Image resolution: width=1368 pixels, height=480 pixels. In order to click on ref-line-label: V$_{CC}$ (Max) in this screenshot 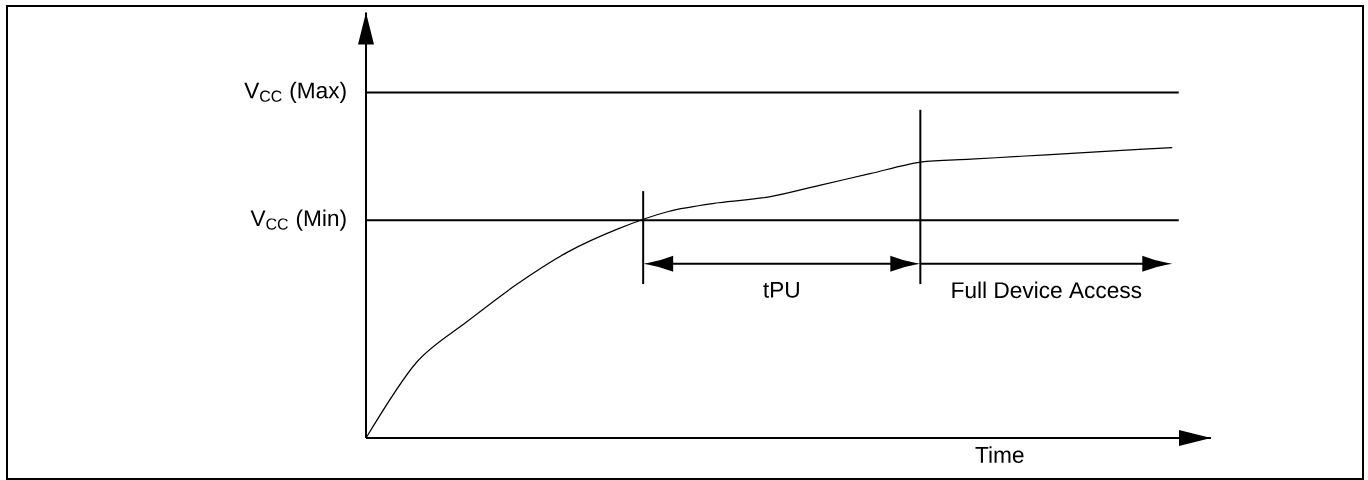, I will do `click(295, 92)`.